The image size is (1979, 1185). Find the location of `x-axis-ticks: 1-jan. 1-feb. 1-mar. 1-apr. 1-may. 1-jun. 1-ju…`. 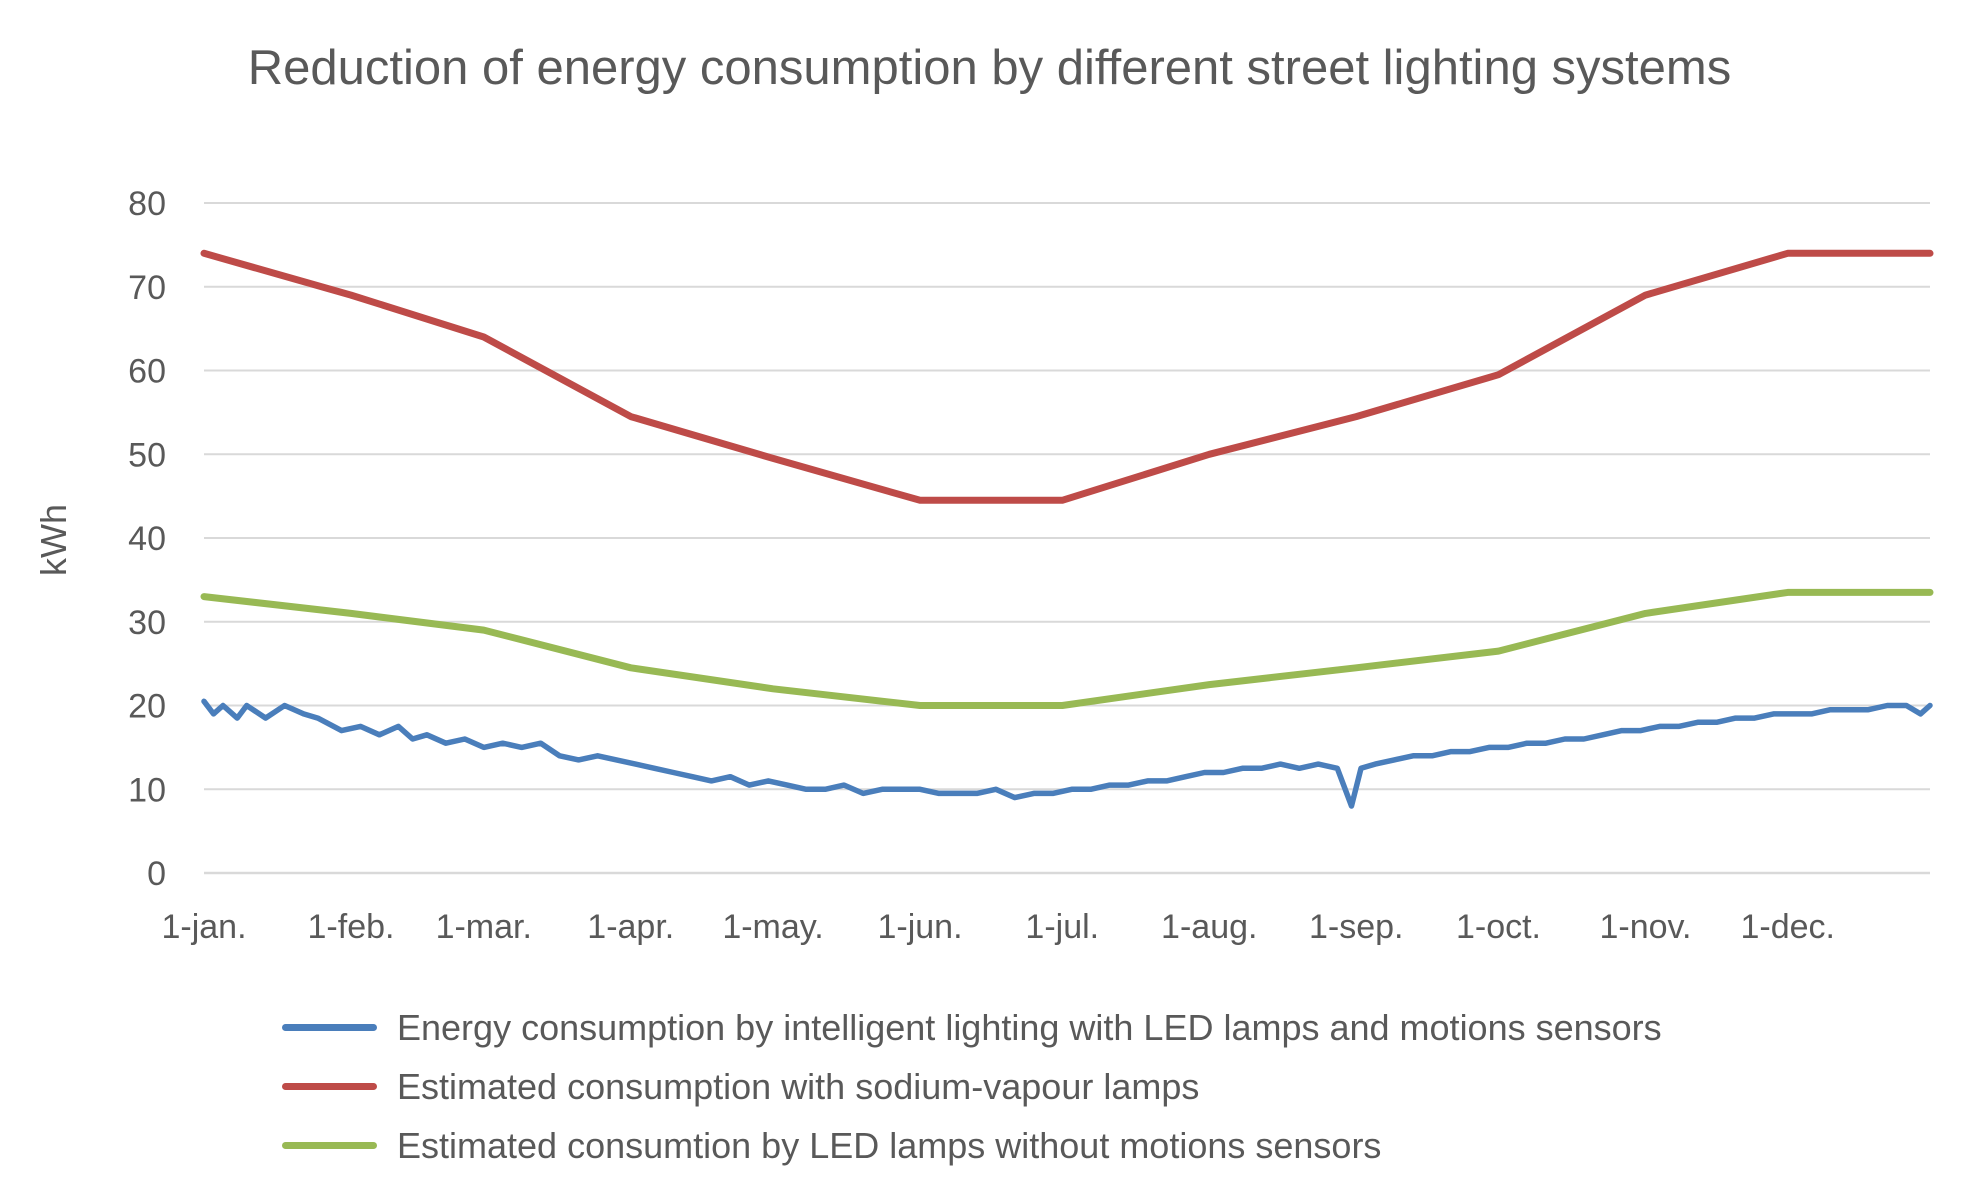

x-axis-ticks: 1-jan. 1-feb. 1-mar. 1-apr. 1-may. 1-jun. 1-ju… is located at coordinates (998, 927).